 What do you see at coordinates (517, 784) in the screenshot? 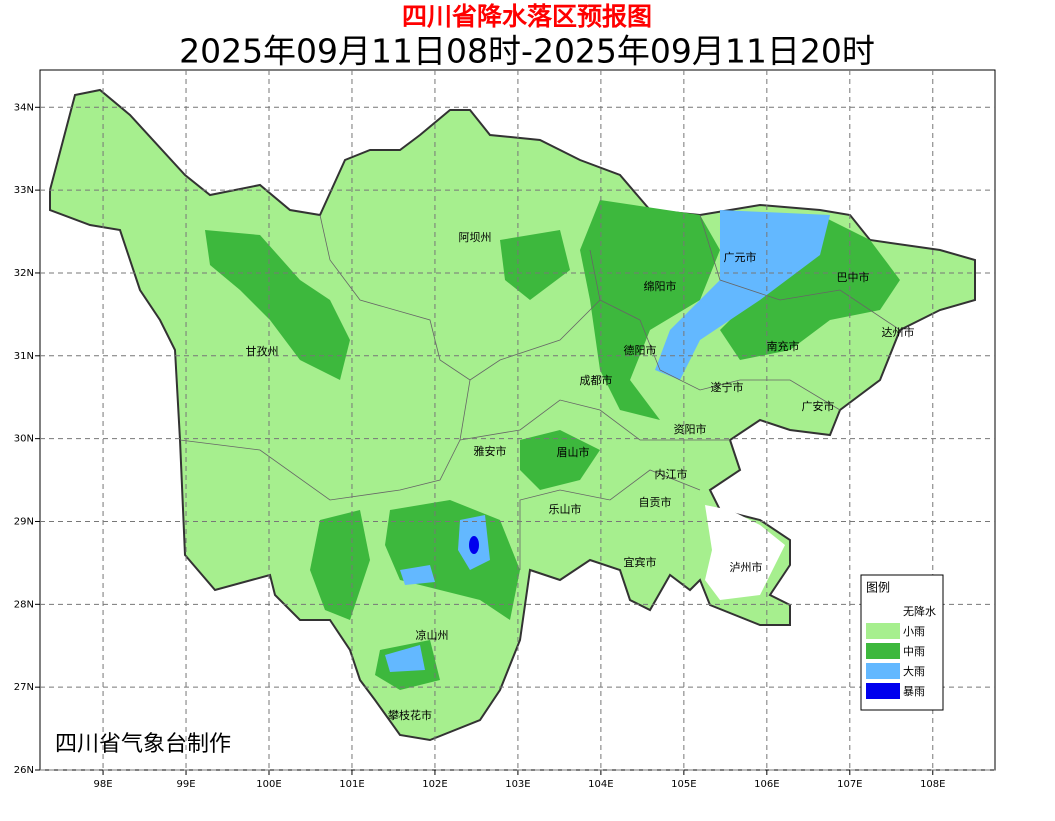
I see `x-tick-label: 103E` at bounding box center [517, 784].